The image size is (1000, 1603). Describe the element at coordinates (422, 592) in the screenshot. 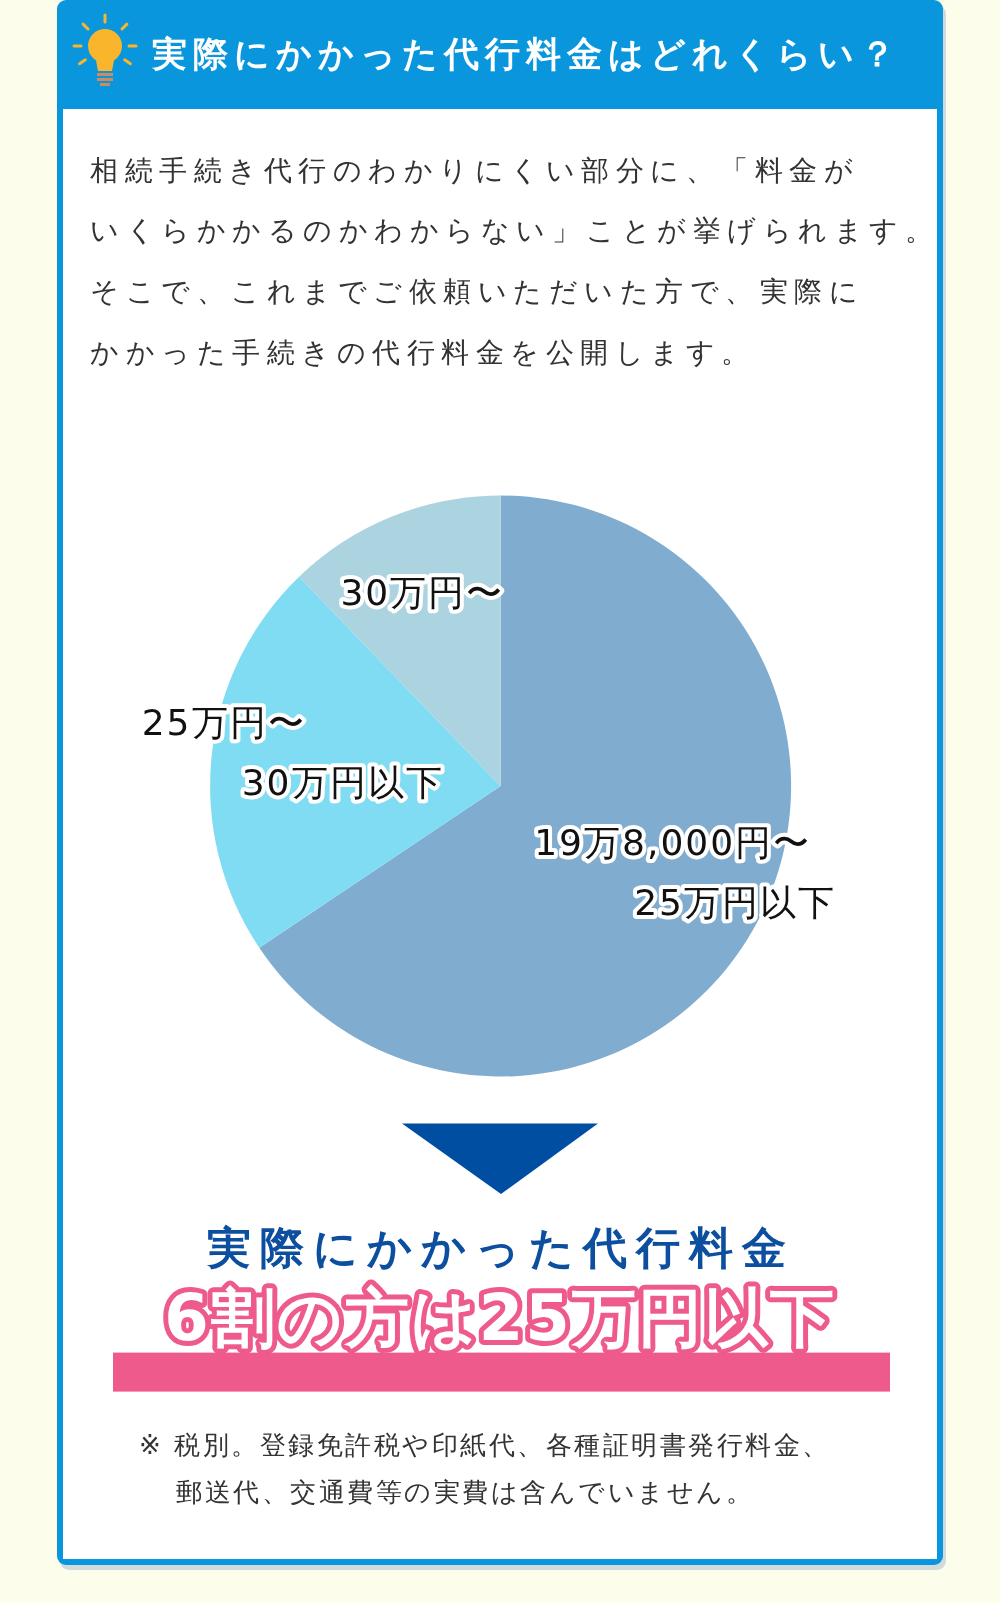

I see `slice-label: 30万円〜` at that location.